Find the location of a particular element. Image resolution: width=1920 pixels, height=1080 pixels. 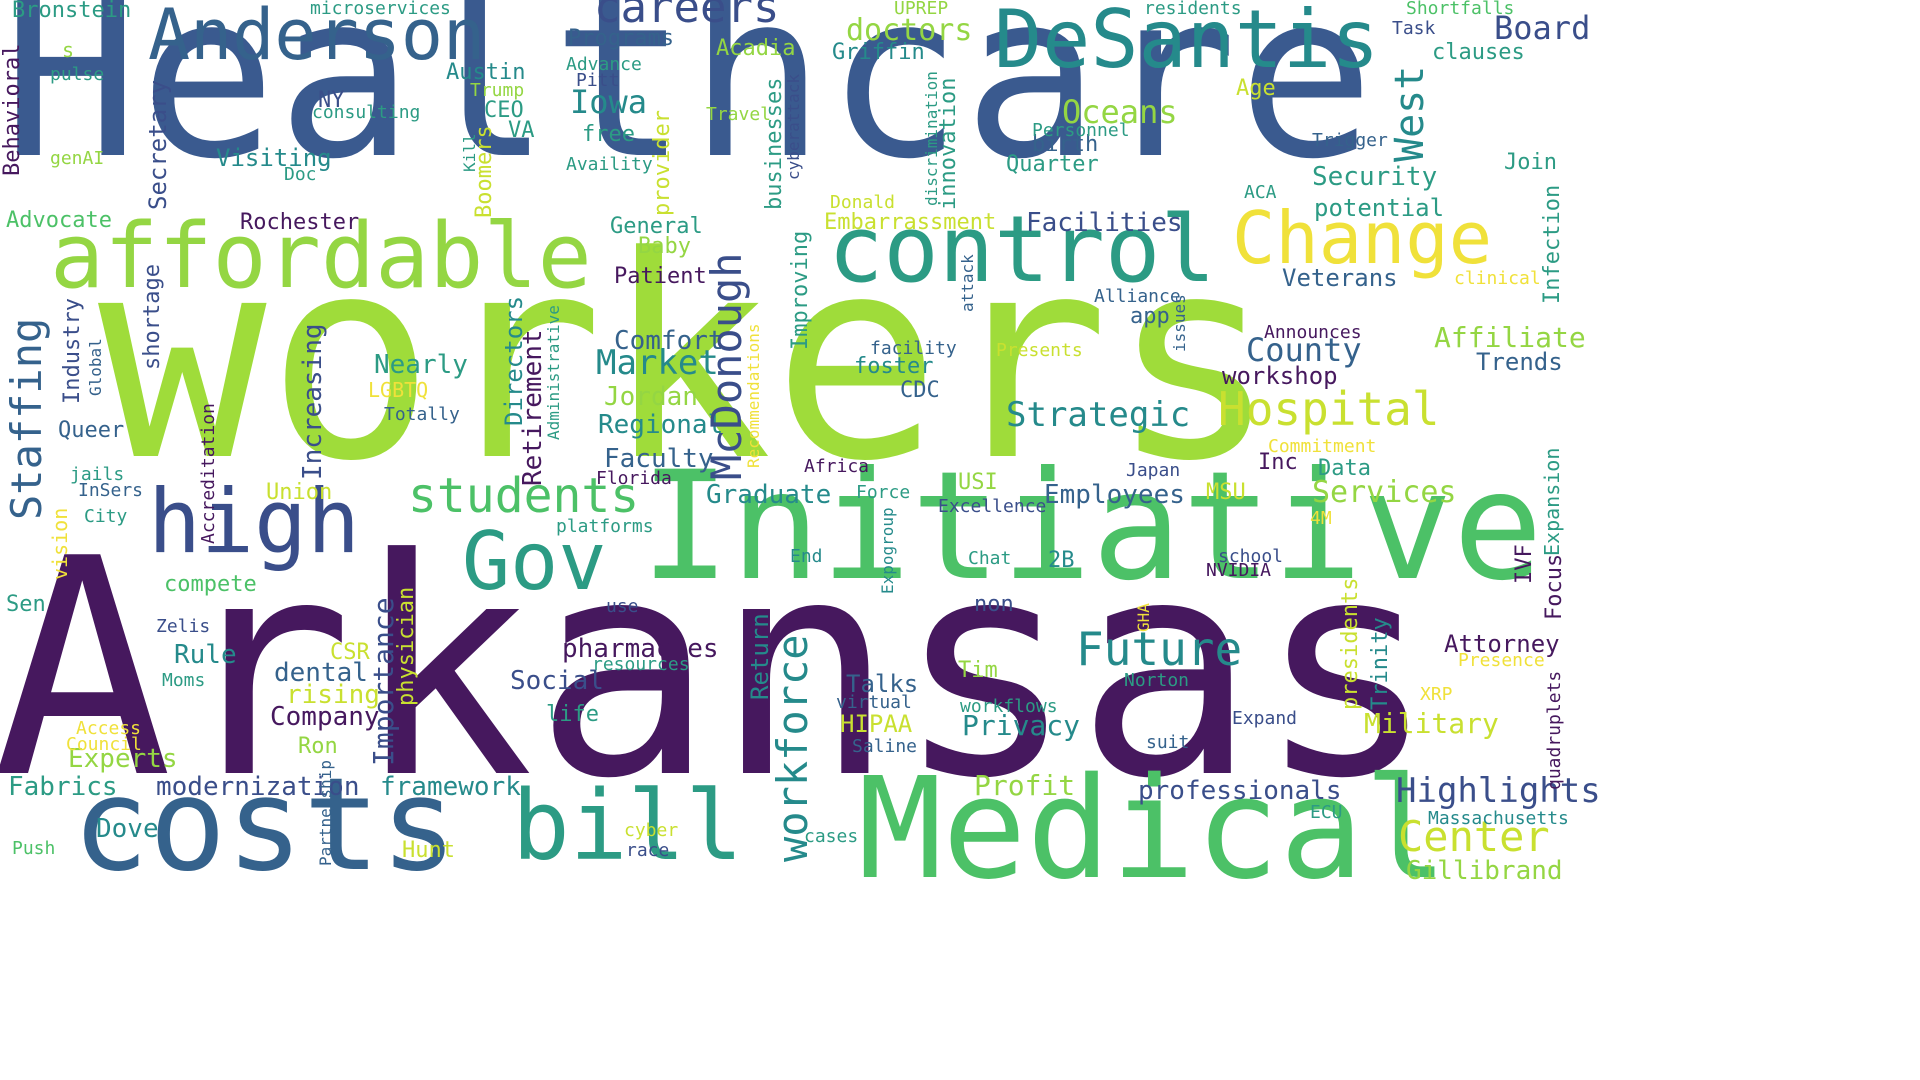

word-staffing: Staffing is located at coordinates (26, 418).